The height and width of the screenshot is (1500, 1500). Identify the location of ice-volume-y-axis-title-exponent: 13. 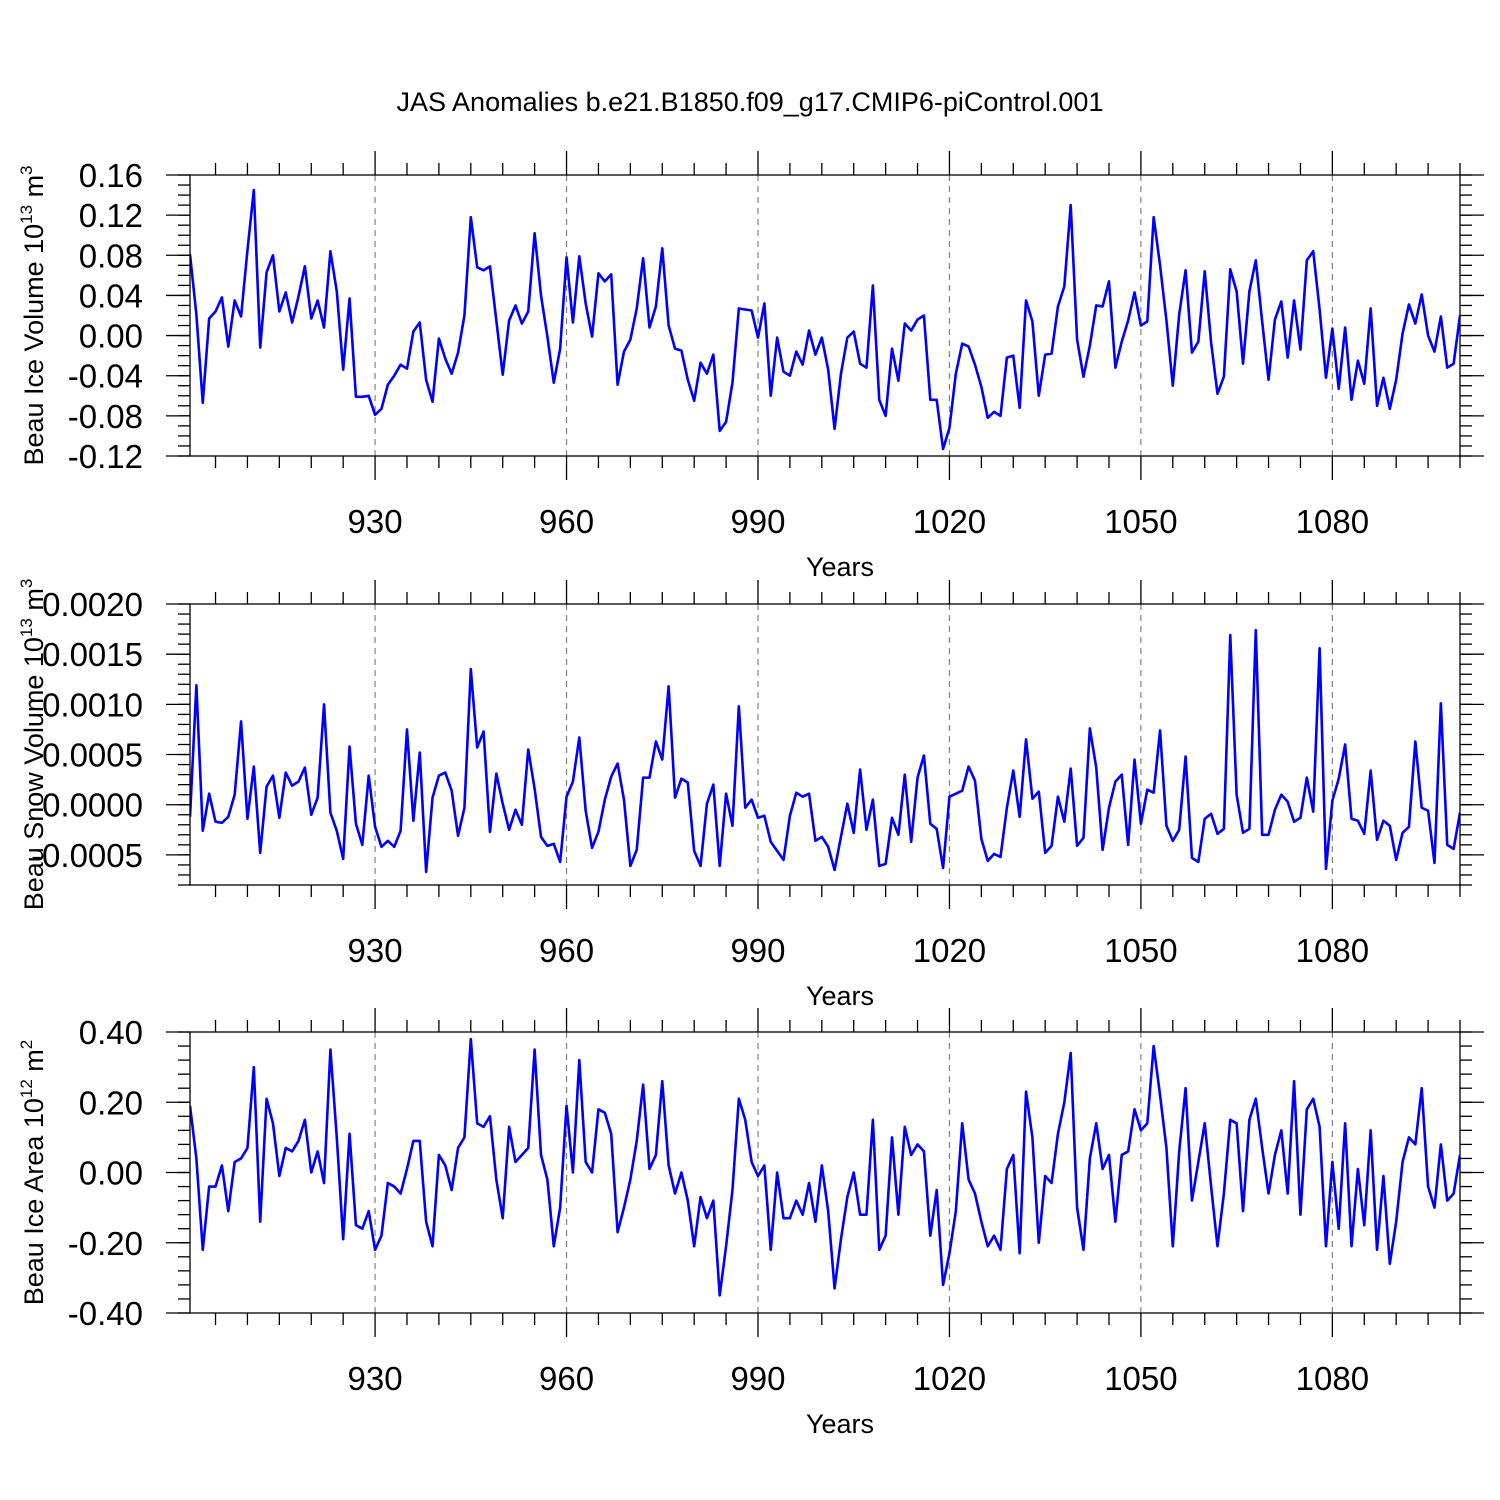
(26, 214).